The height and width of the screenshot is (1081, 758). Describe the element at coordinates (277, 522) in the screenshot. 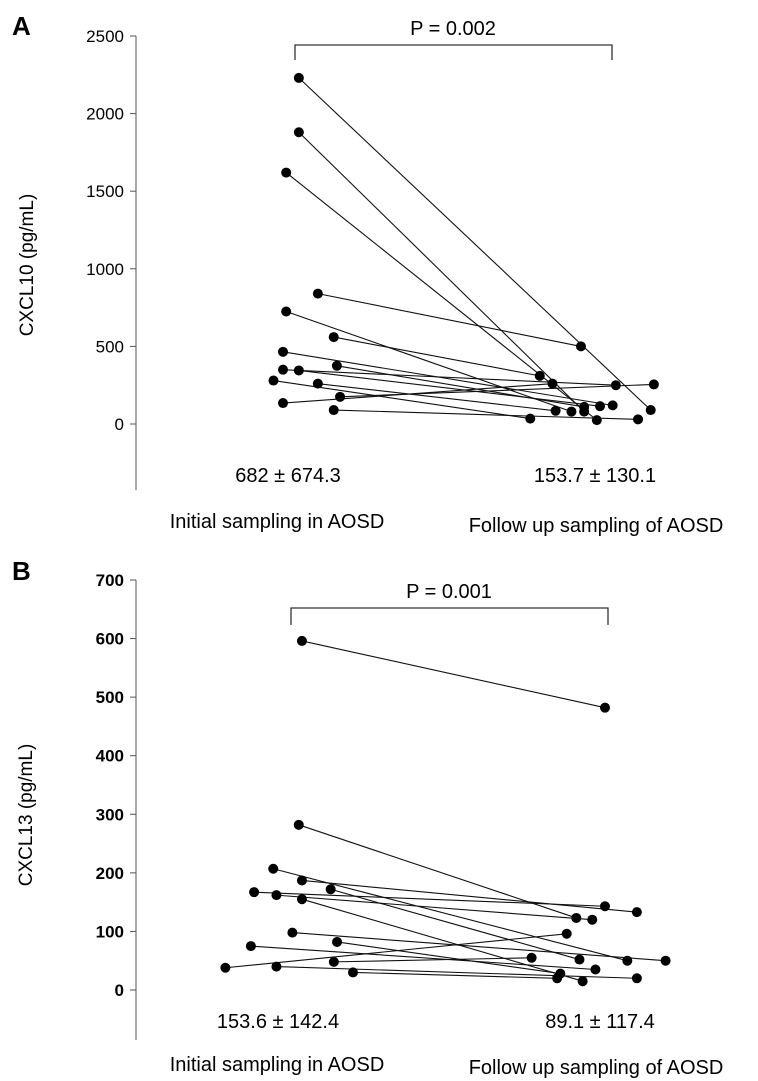

I see `category-initial-a: Initial sampling in AOSD` at that location.